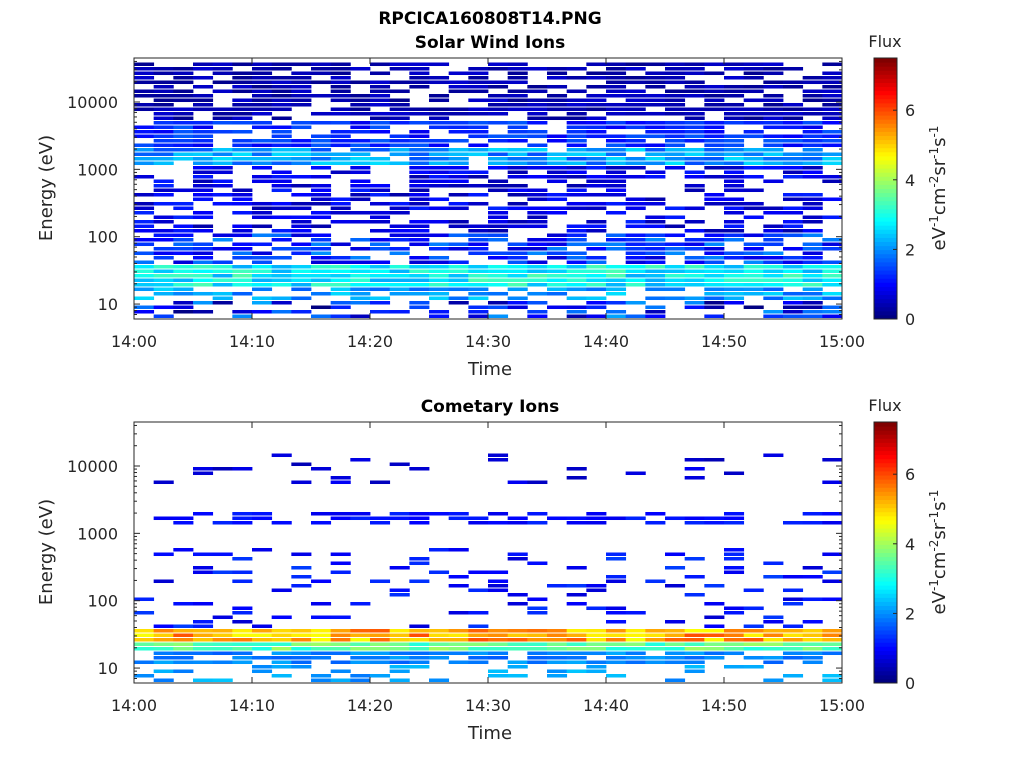  What do you see at coordinates (488, 341) in the screenshot?
I see `x-tick-label: 14:30` at bounding box center [488, 341].